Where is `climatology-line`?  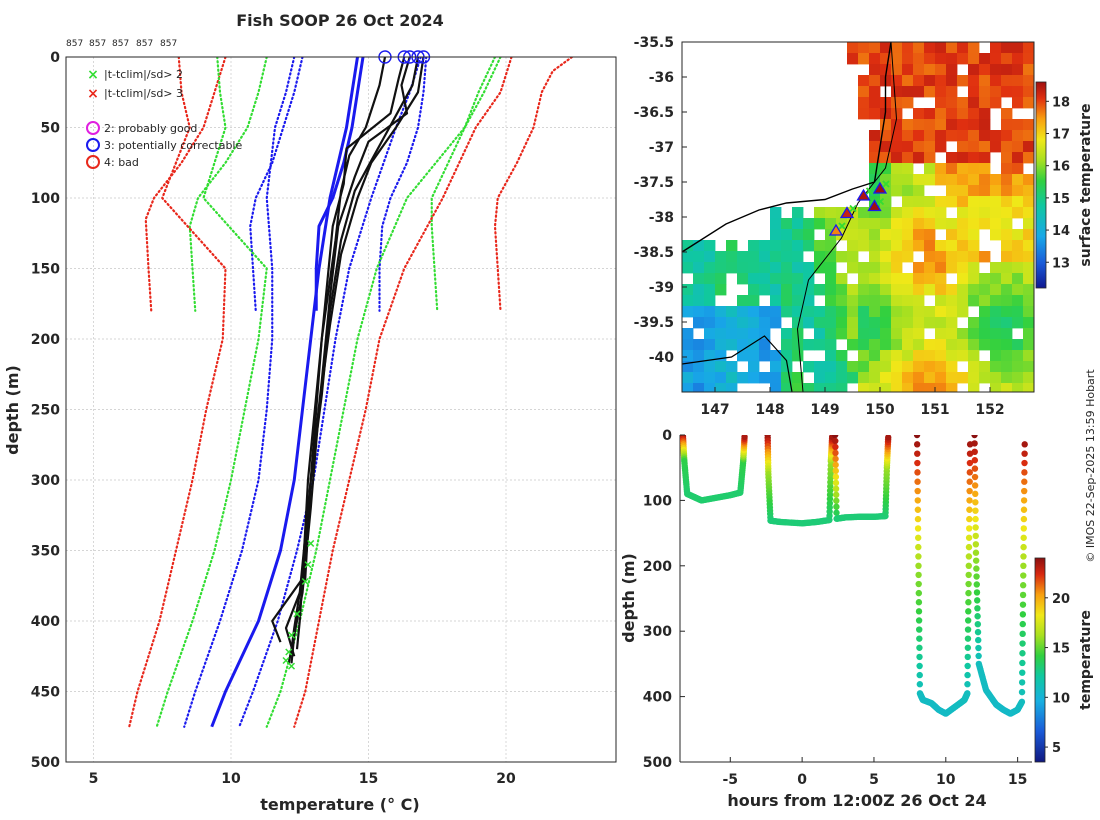 climatology-line is located at coordinates (211, 392).